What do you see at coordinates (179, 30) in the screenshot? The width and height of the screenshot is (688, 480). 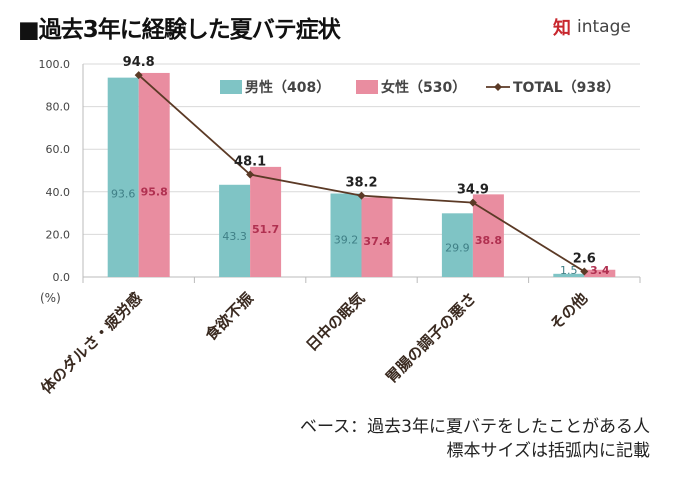 I see `page-title: ■過去3年に経験した夏バテ症状` at bounding box center [179, 30].